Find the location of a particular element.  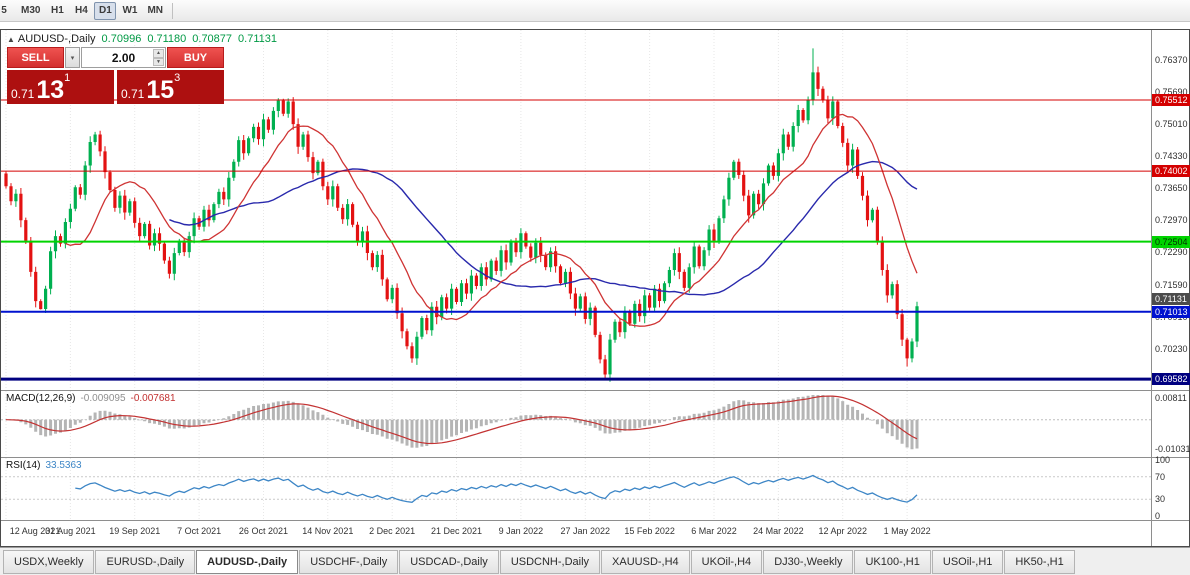

date-axis-label: 26 Oct 2021 is located at coordinates (263, 531).